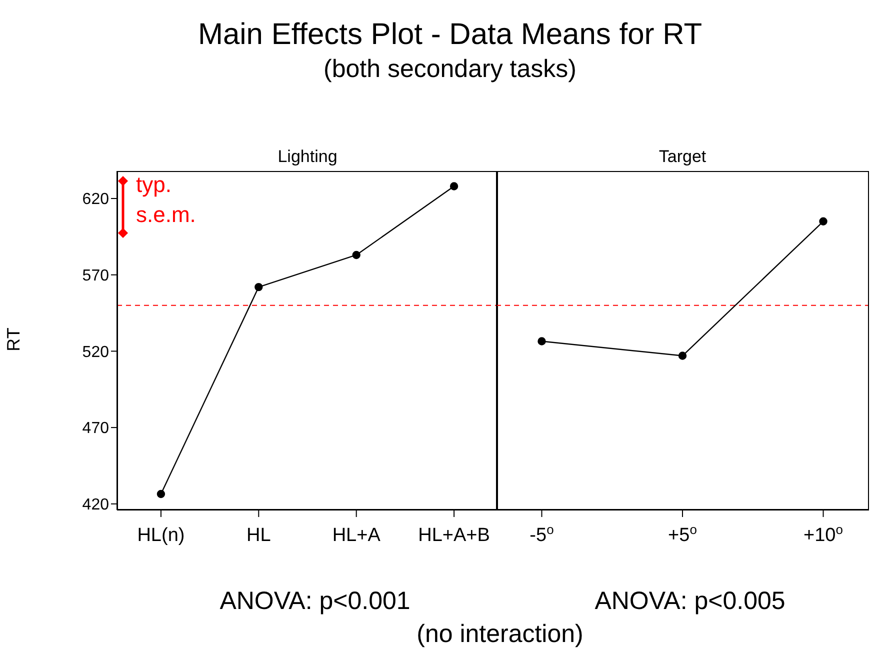 The width and height of the screenshot is (871, 656). What do you see at coordinates (13, 339) in the screenshot?
I see `y-axis-title: RT` at bounding box center [13, 339].